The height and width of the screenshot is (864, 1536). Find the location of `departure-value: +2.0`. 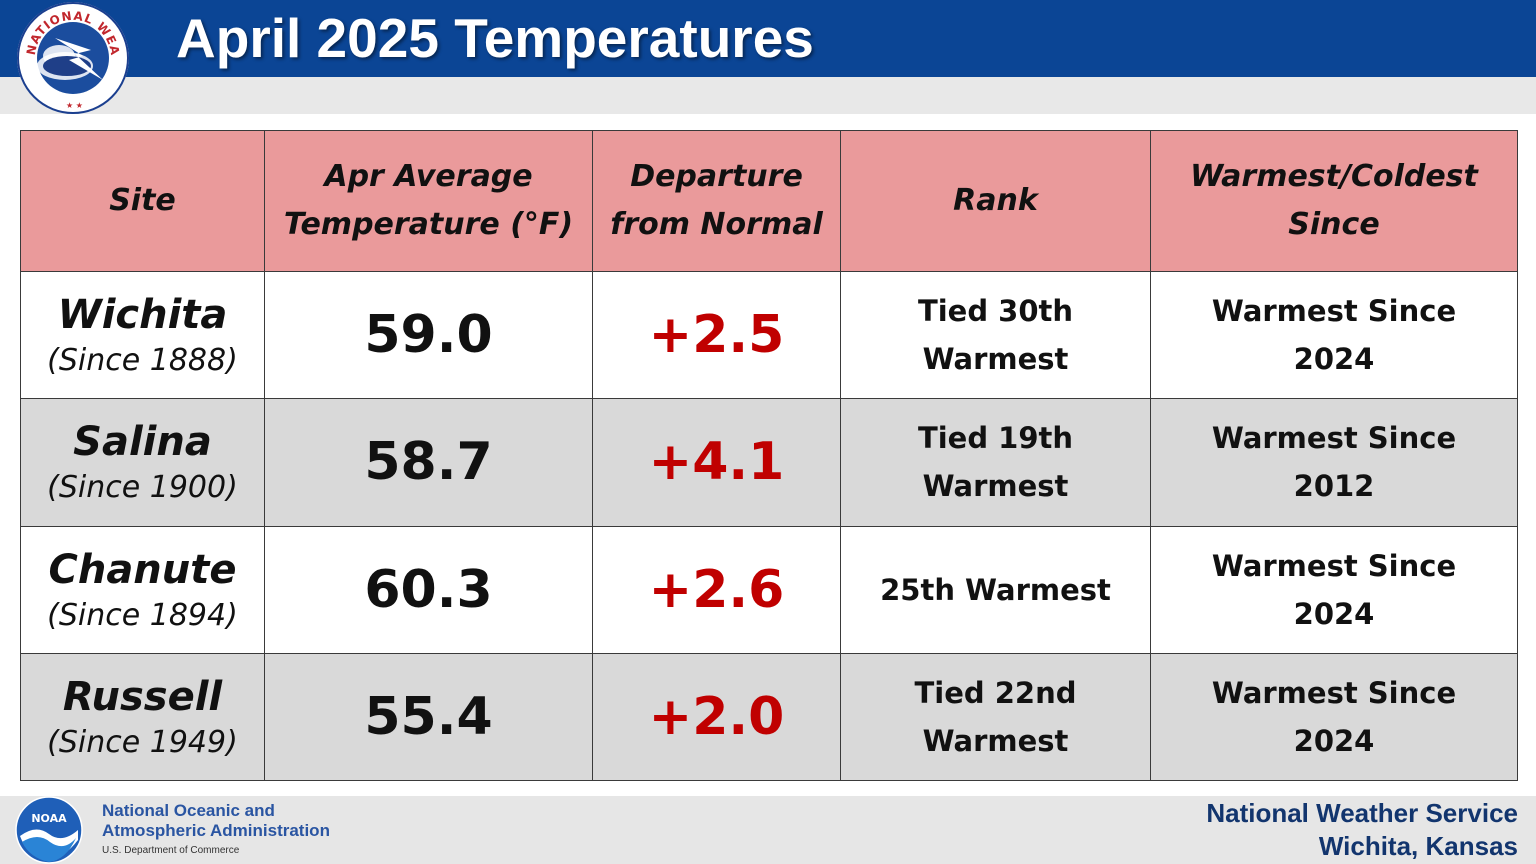

departure-value: +2.0 is located at coordinates (716, 716).